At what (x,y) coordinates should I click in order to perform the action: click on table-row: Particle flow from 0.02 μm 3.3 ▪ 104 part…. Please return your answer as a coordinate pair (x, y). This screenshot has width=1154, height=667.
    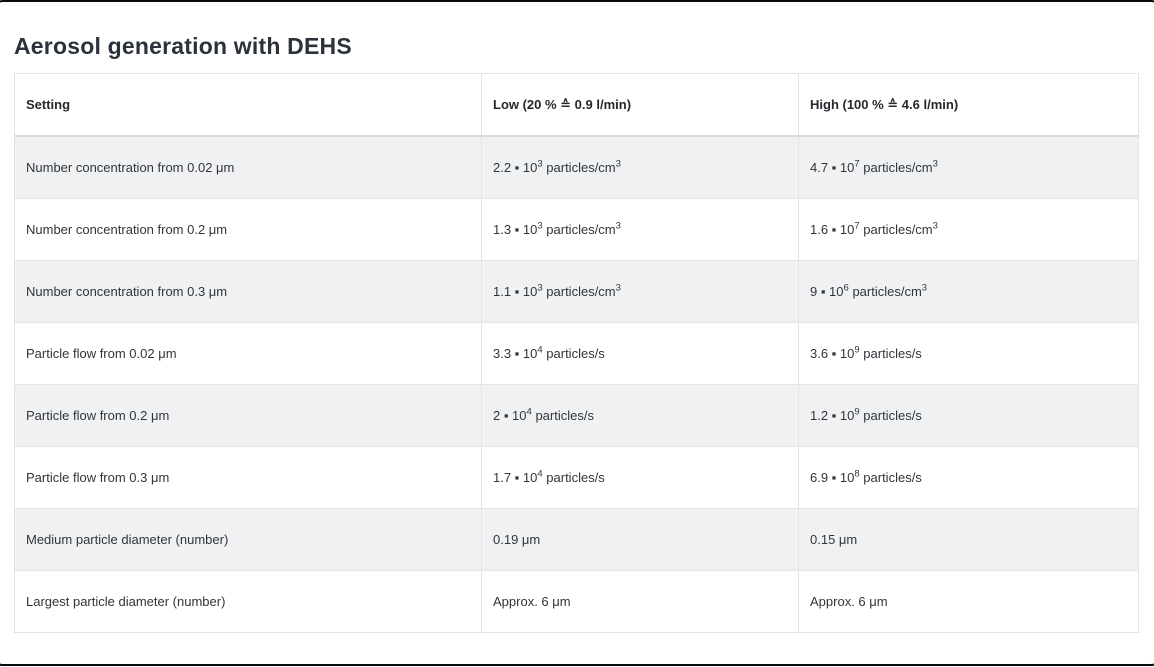
    Looking at the image, I should click on (576, 353).